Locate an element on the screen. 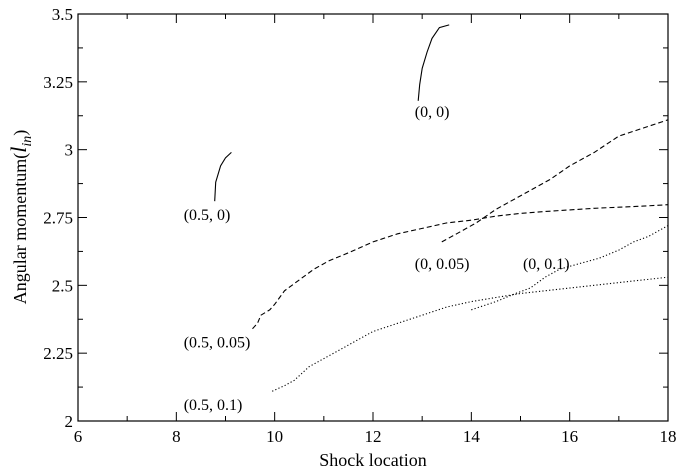  y-axis-label-close: ) is located at coordinates (20, 133).